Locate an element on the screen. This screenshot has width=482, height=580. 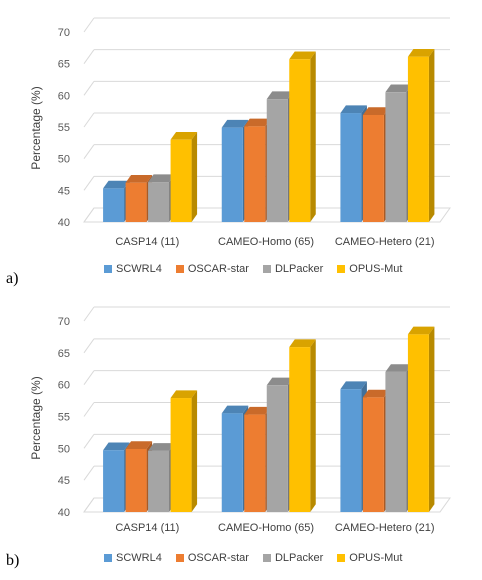
legend-b: SCWRL4 OSCAR-star DLPacker OPUS-Mut is located at coordinates (253, 558).